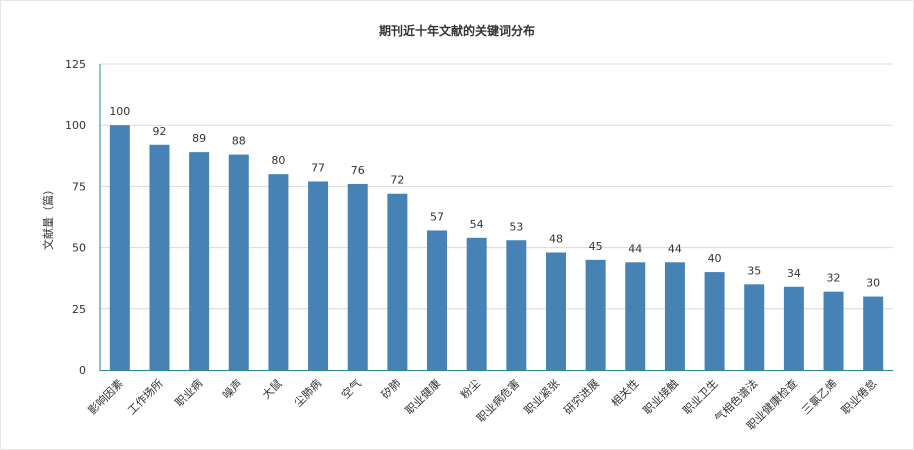 This screenshot has width=914, height=450. I want to click on data-label: 89, so click(199, 138).